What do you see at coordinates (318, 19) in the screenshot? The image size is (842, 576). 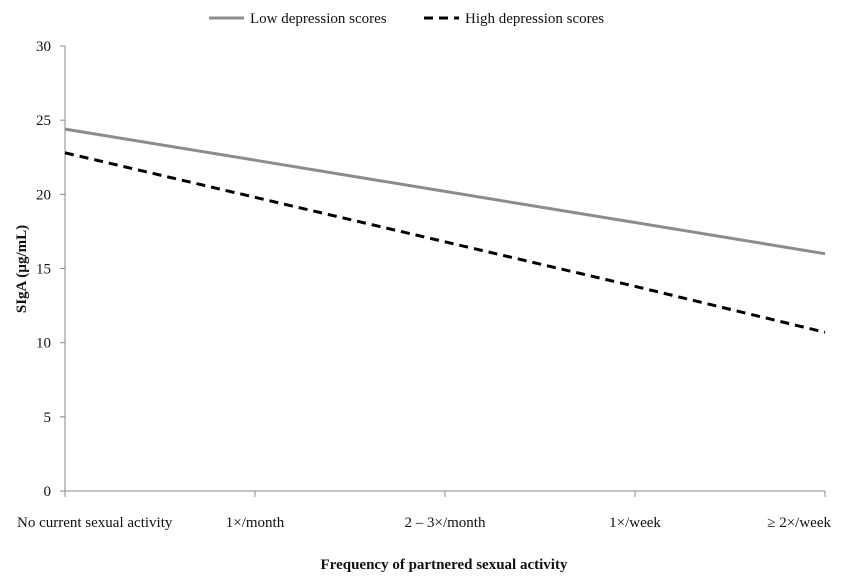 I see `legend-label: Low depression scores` at bounding box center [318, 19].